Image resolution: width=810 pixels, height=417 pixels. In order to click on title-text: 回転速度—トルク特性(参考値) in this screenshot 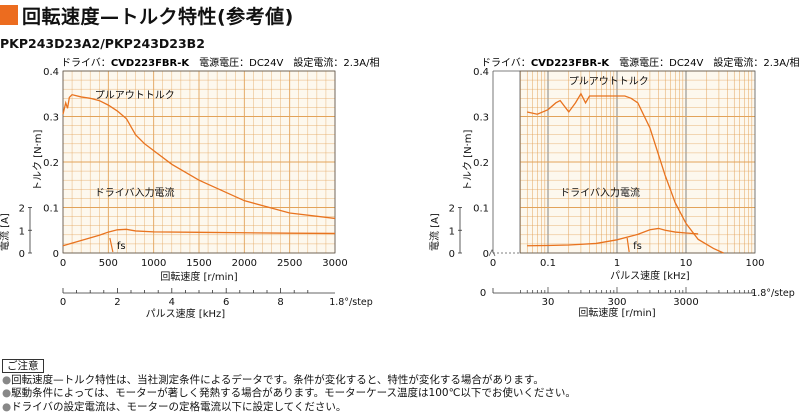, I will do `click(158, 16)`.